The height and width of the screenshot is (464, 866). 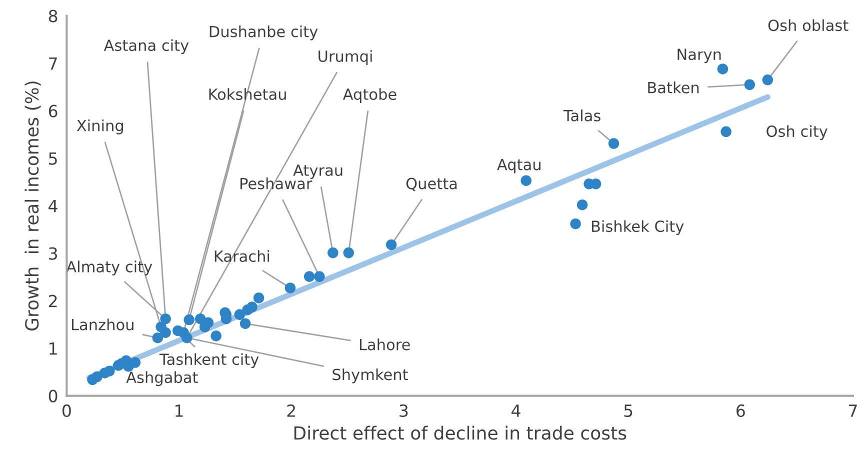 I want to click on annotation: Xining, so click(x=100, y=127).